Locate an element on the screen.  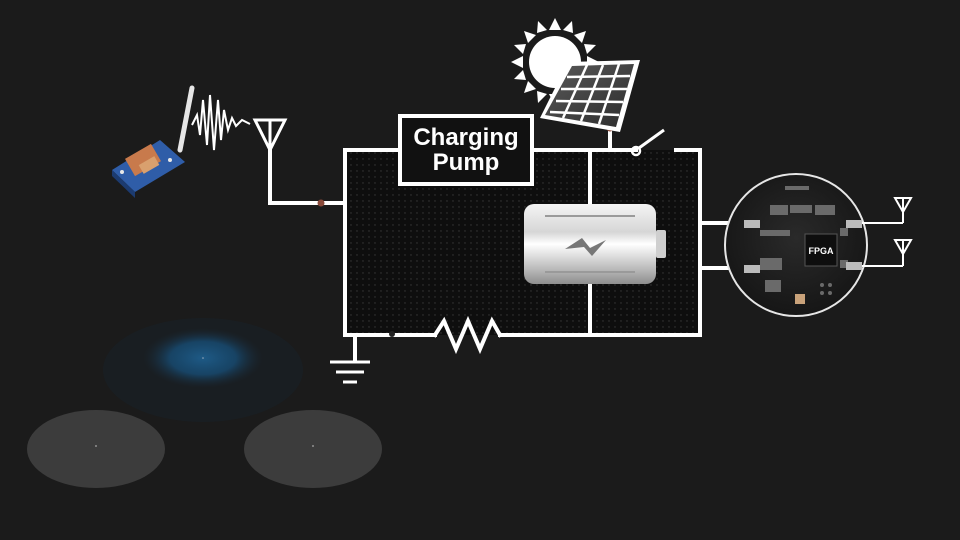
pump-label-line2: Pump is located at coordinates (466, 162).